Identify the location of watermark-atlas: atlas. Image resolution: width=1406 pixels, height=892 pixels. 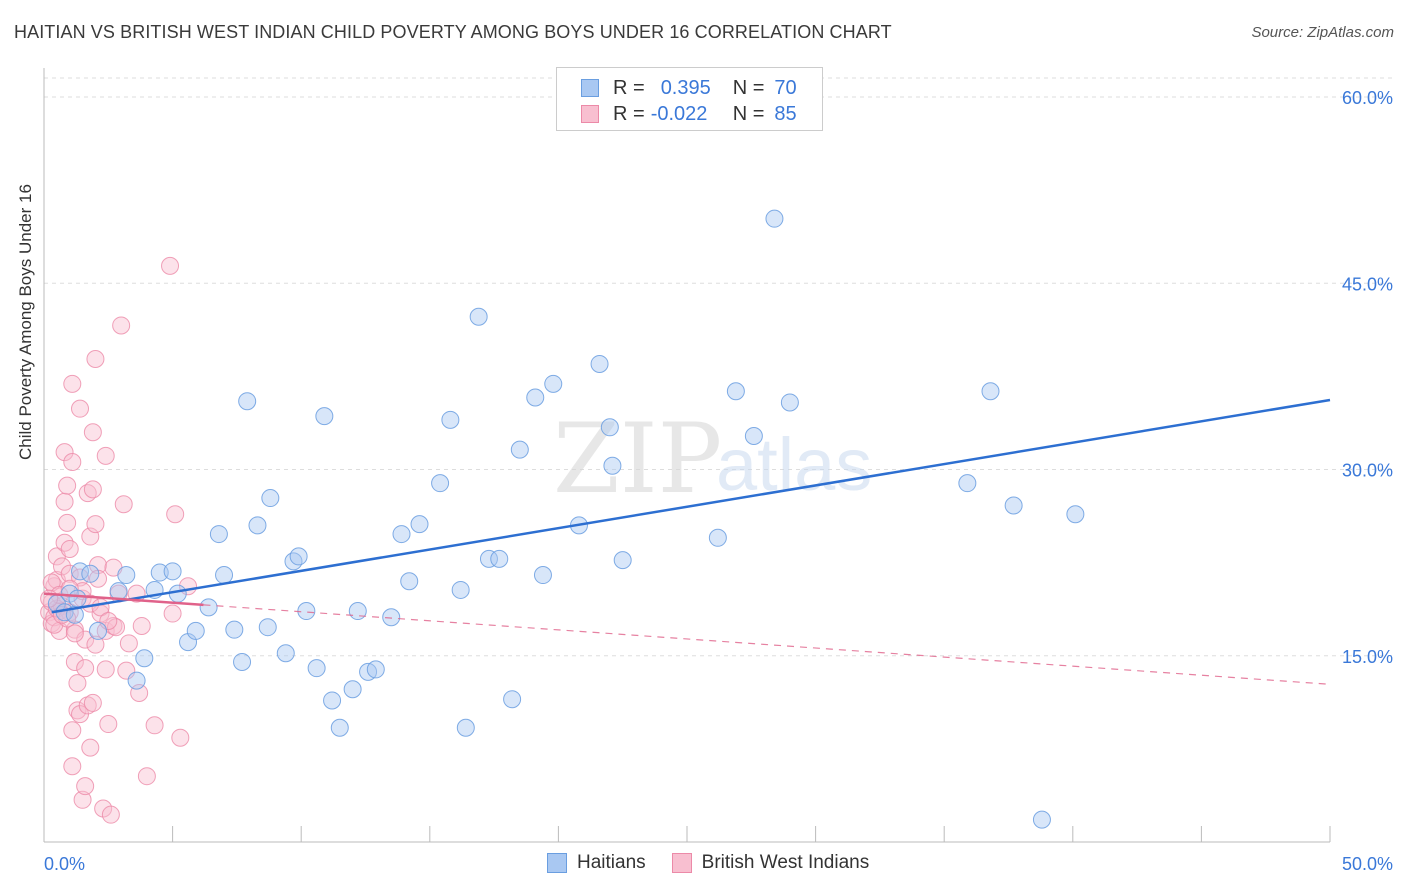
(794, 464).